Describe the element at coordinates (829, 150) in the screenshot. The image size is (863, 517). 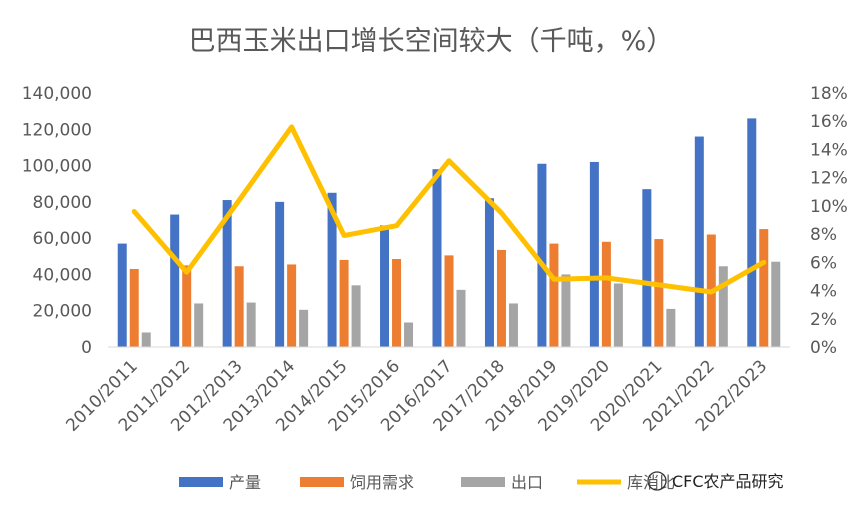
I see `y-right-tick-label: 14%` at that location.